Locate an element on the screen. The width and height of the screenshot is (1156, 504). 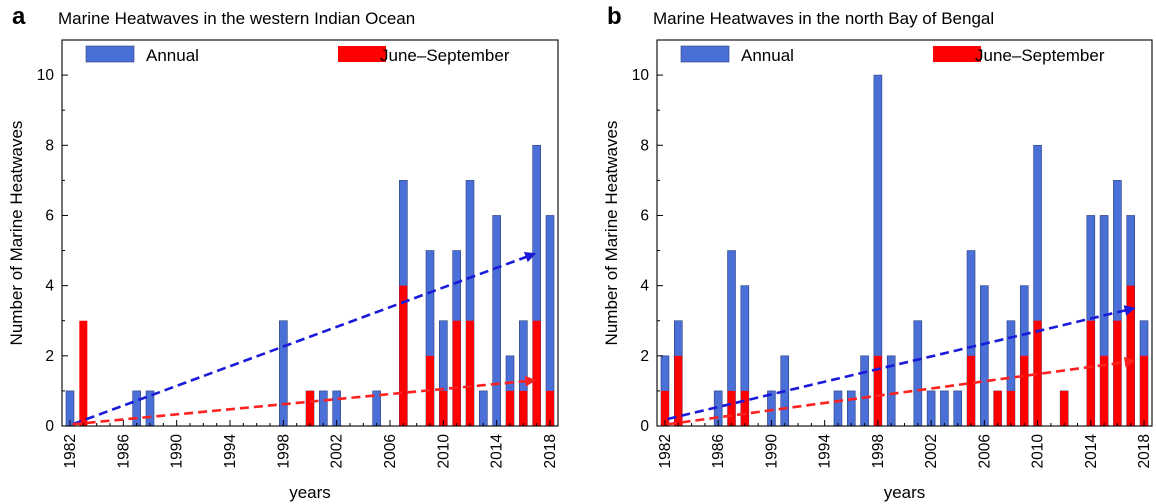
panel-label: a is located at coordinates (19, 16).